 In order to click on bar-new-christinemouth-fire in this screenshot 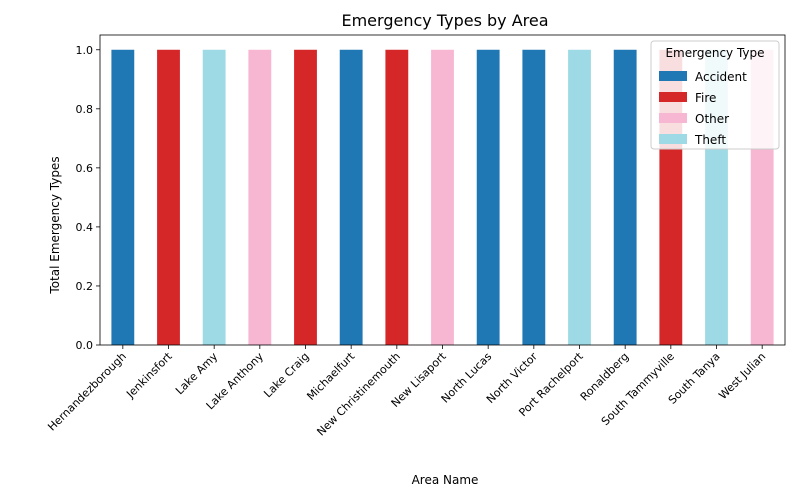, I will do `click(397, 197)`.